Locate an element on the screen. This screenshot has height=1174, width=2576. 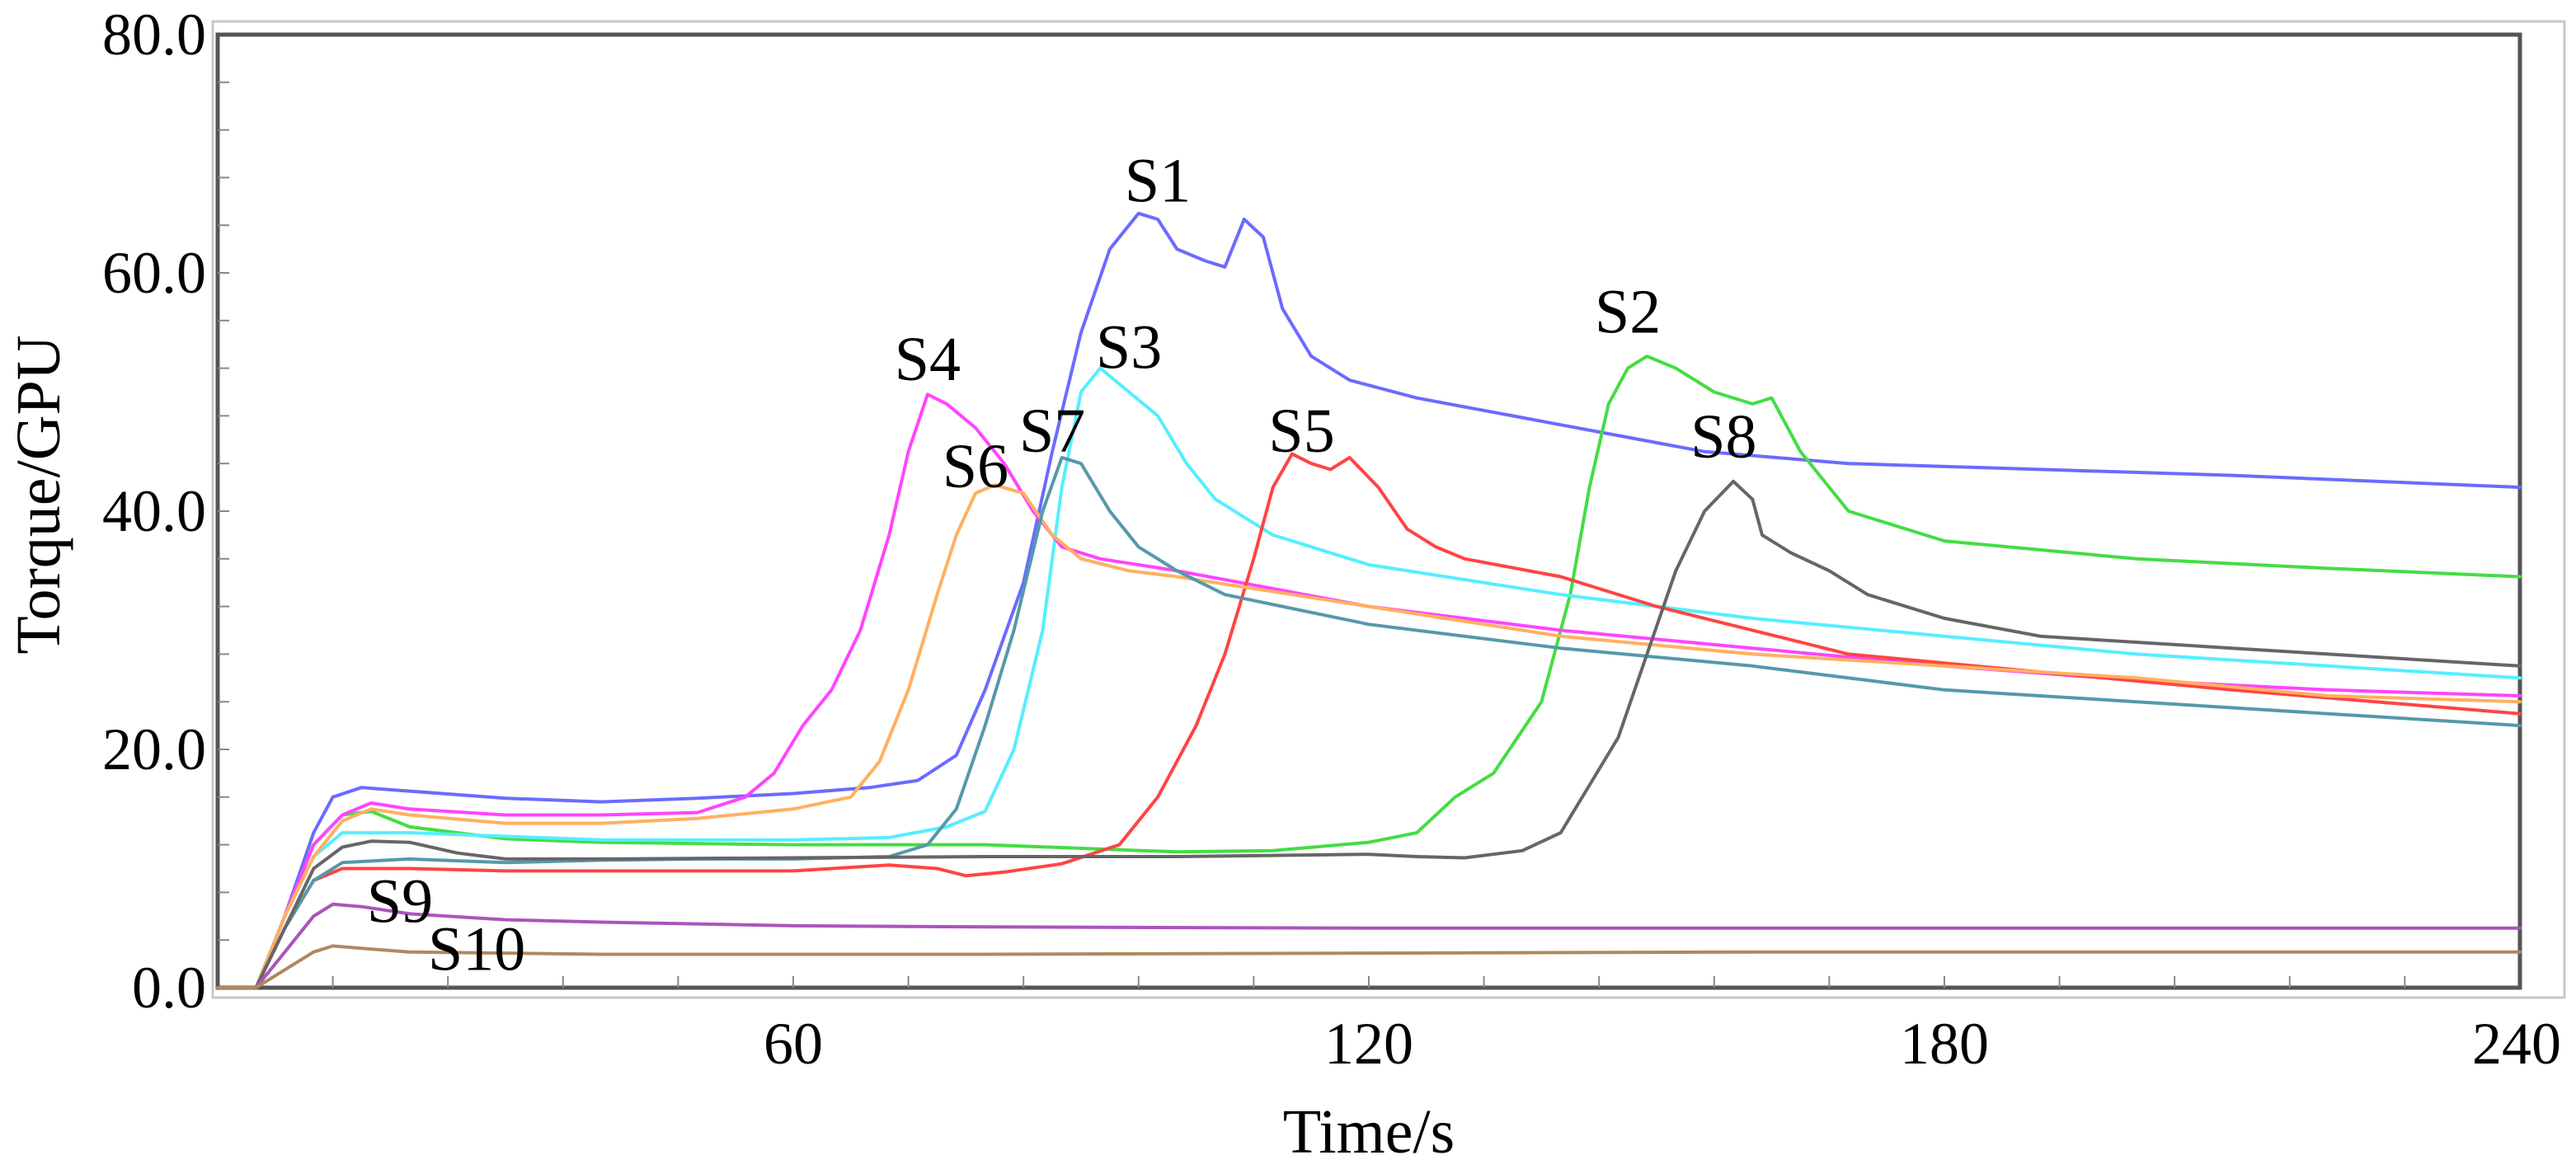
series-label-s9: S9 is located at coordinates (400, 902).